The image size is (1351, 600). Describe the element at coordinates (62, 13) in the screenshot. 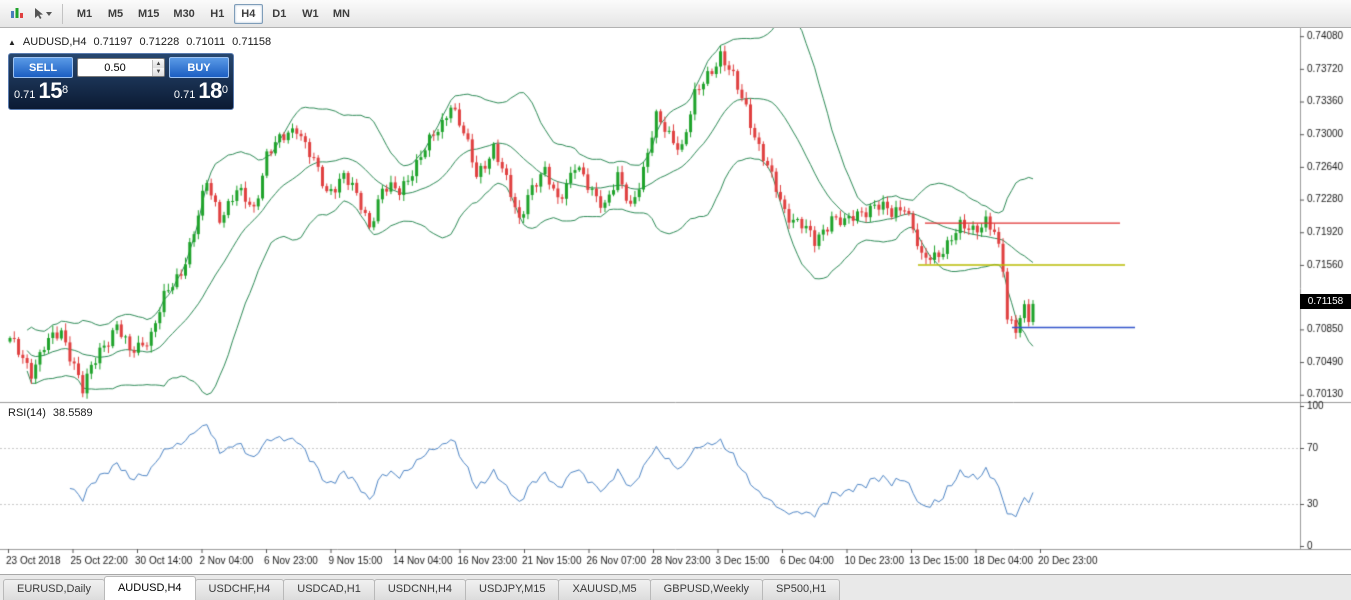

I see `toolbar-separator` at that location.